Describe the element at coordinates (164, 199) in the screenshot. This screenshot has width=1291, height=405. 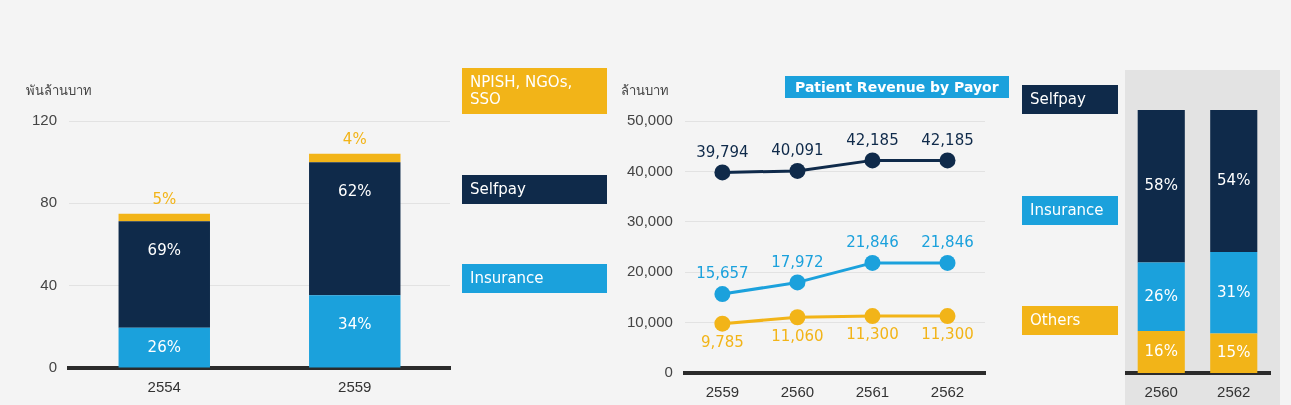
I see `annotation: 5%` at that location.